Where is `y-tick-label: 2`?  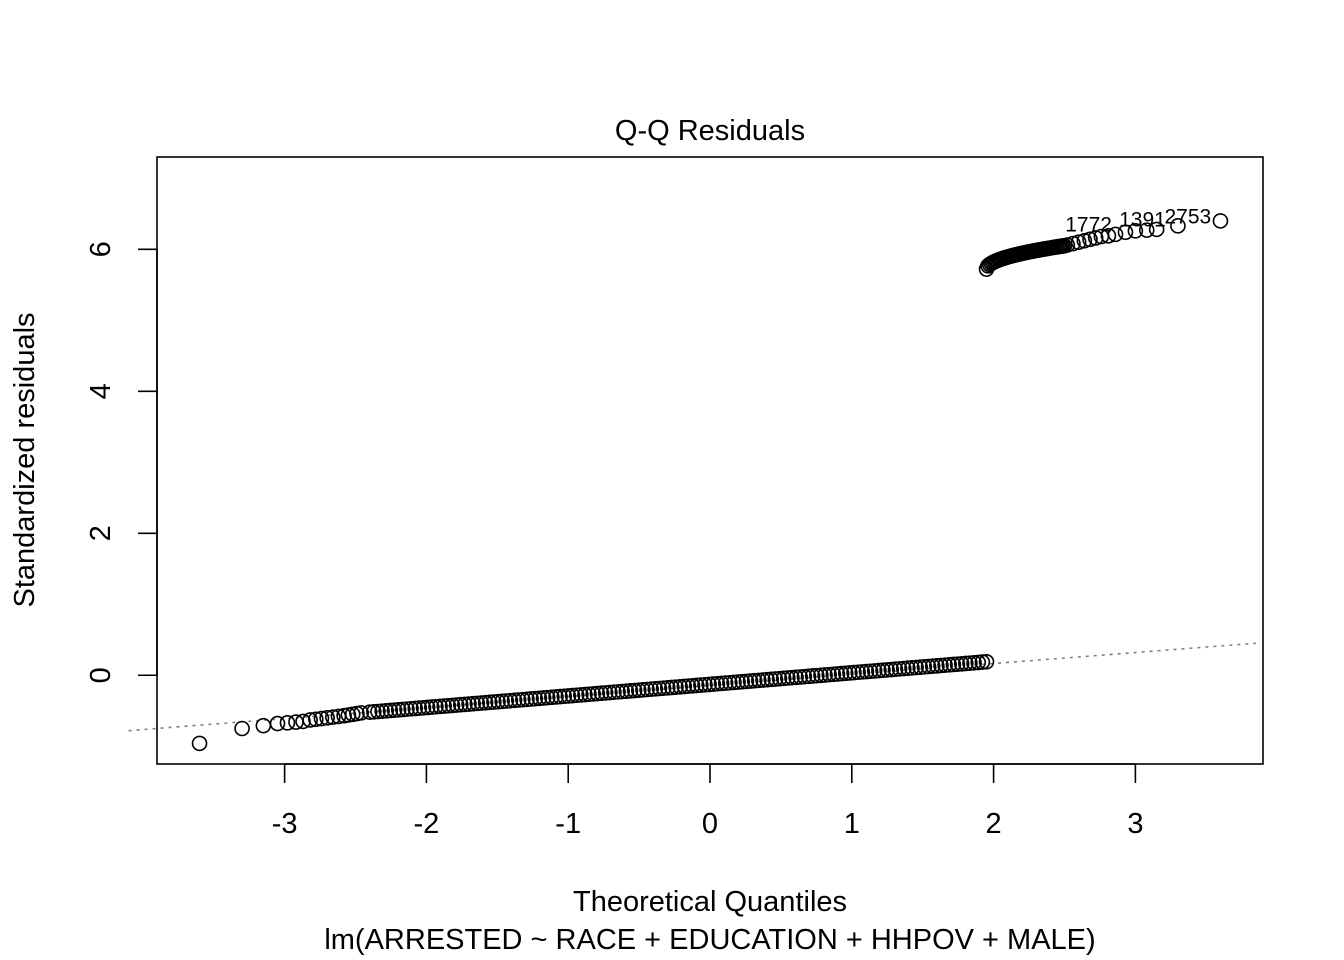 y-tick-label: 2 is located at coordinates (101, 533).